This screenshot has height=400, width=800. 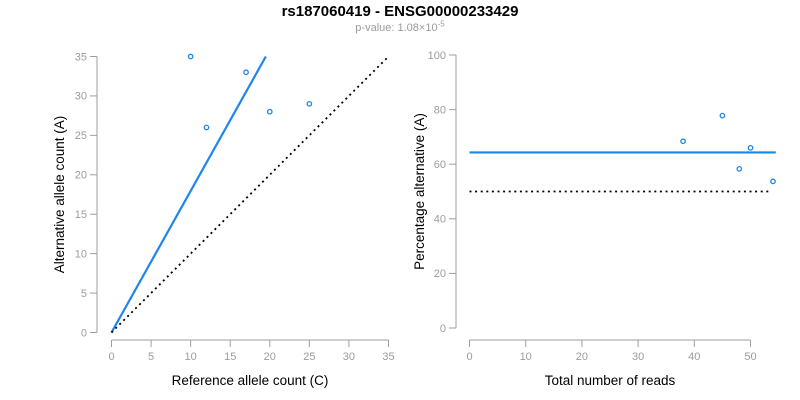 What do you see at coordinates (610, 380) in the screenshot?
I see `right-xaxis-title: Total number of reads` at bounding box center [610, 380].